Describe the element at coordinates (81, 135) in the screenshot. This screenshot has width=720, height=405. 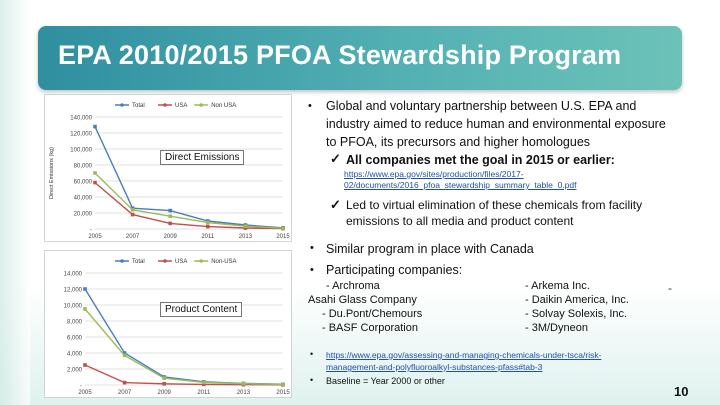
I see `y-tick-label: 120,000` at that location.